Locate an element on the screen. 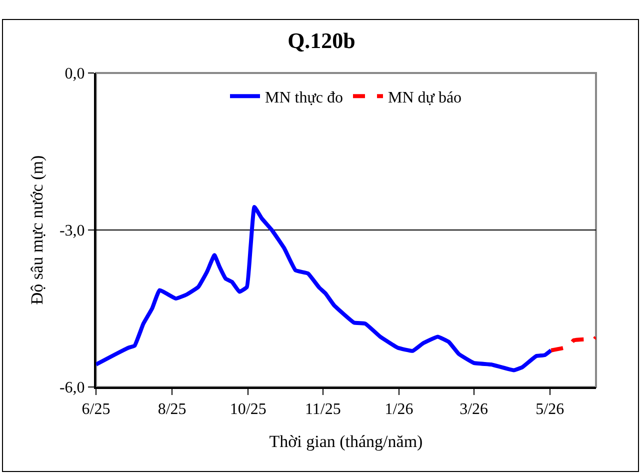  x-tick-label: 10/25 is located at coordinates (248, 409).